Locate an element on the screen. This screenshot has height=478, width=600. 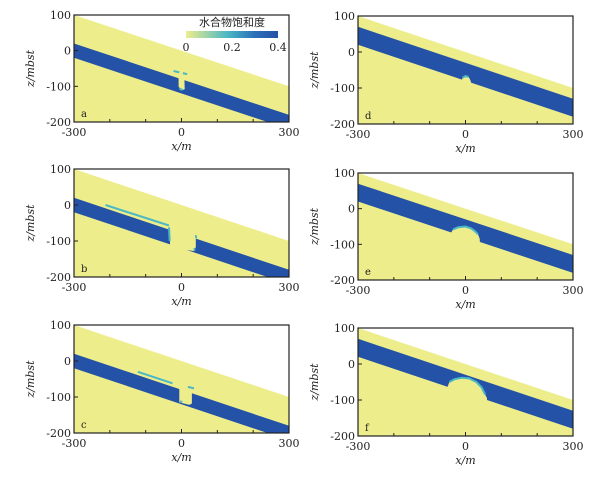
panel-b: -300 0 300 100 0 -100 -200 x/m z/mbst b is located at coordinates (162, 235).